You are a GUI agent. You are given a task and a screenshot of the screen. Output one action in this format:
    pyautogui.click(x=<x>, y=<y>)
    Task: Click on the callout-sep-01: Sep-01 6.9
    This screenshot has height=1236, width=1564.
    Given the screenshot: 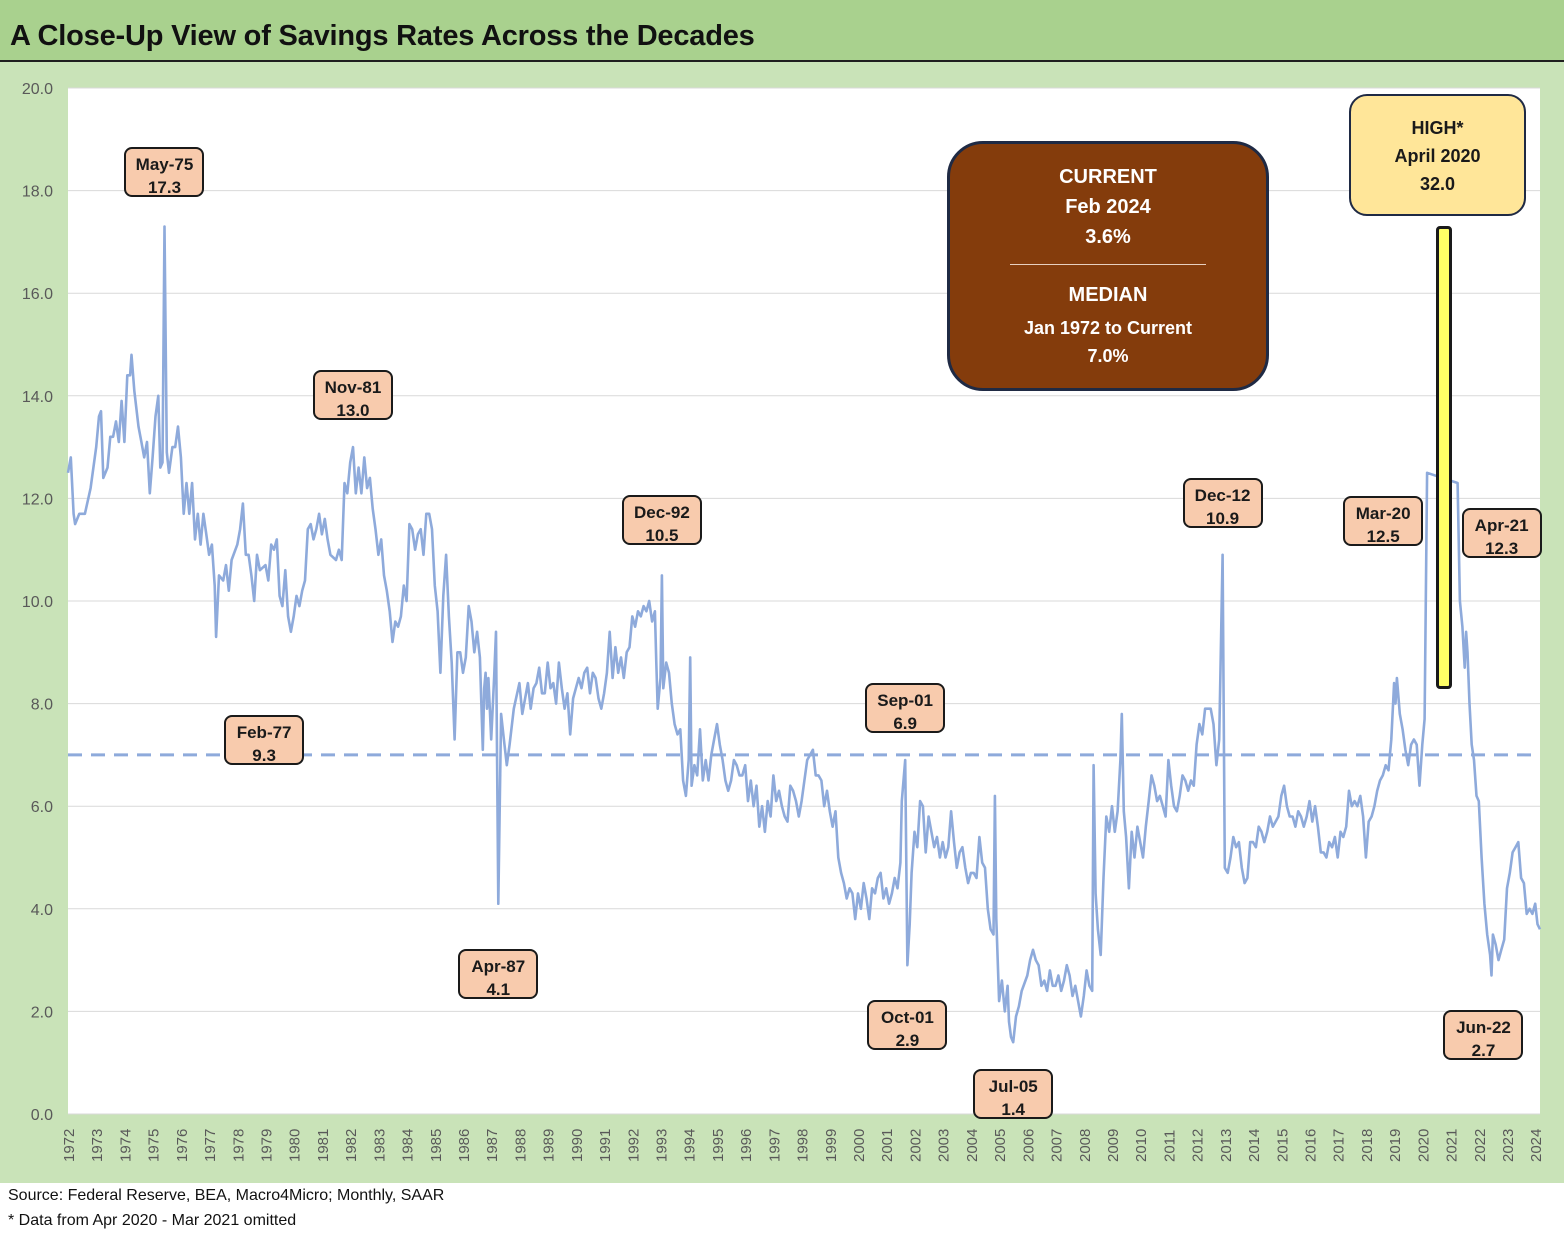 What is the action you would take?
    pyautogui.click(x=905, y=708)
    